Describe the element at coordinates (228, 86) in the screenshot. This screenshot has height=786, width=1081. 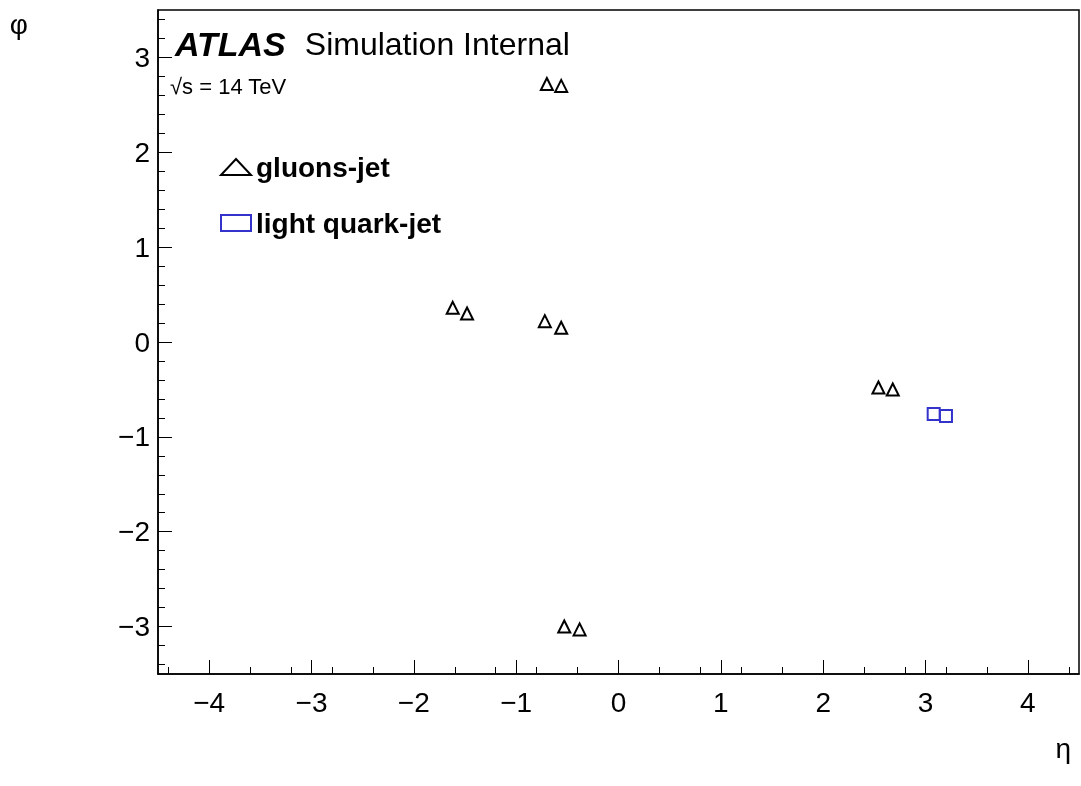
I see `annotation: √s = 14 TeV` at that location.